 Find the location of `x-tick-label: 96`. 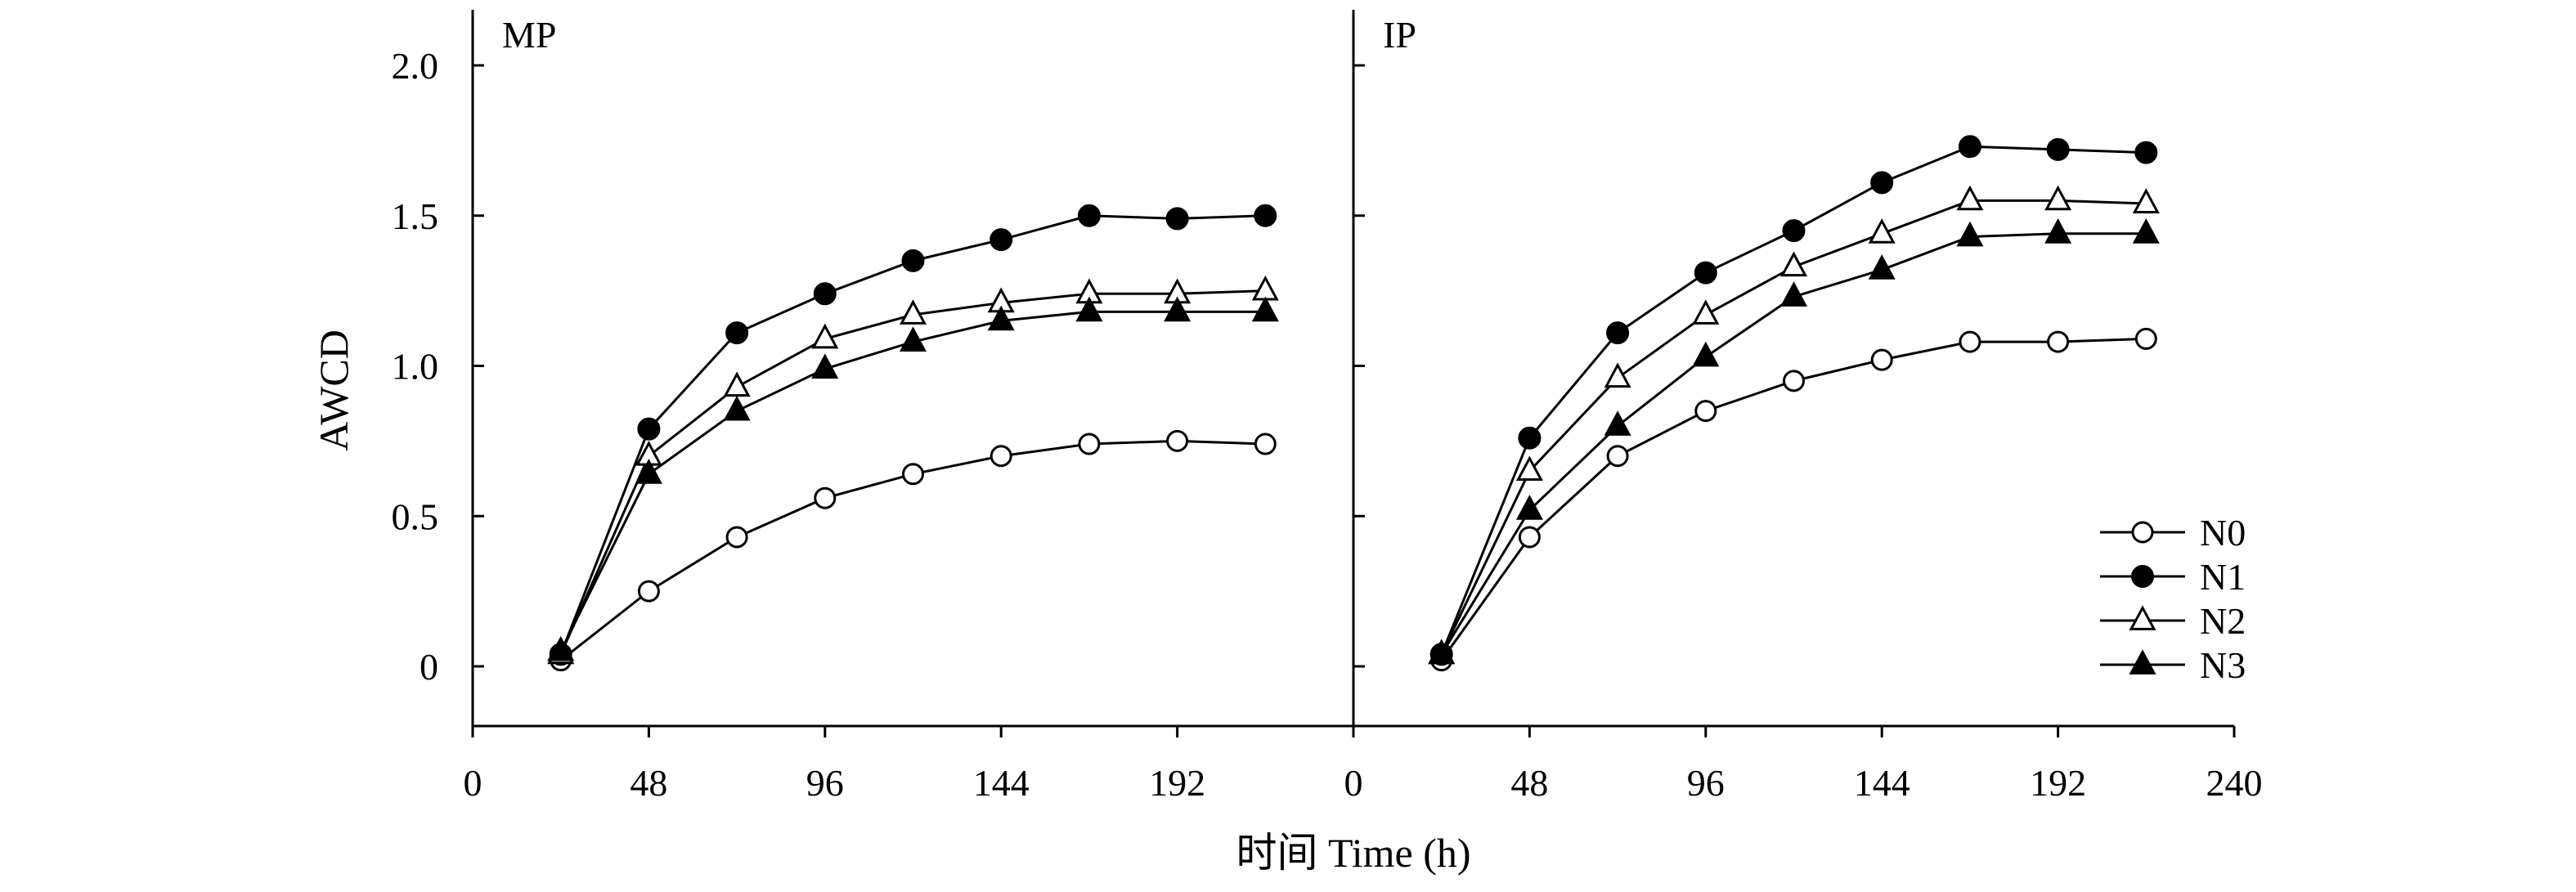

x-tick-label: 96 is located at coordinates (825, 783).